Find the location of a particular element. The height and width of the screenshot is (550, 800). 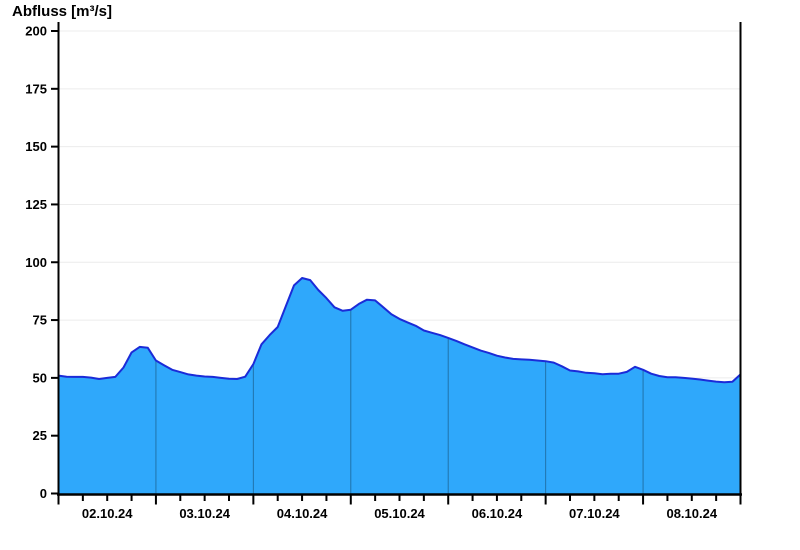

y-tick-label: 125 is located at coordinates (36, 204).